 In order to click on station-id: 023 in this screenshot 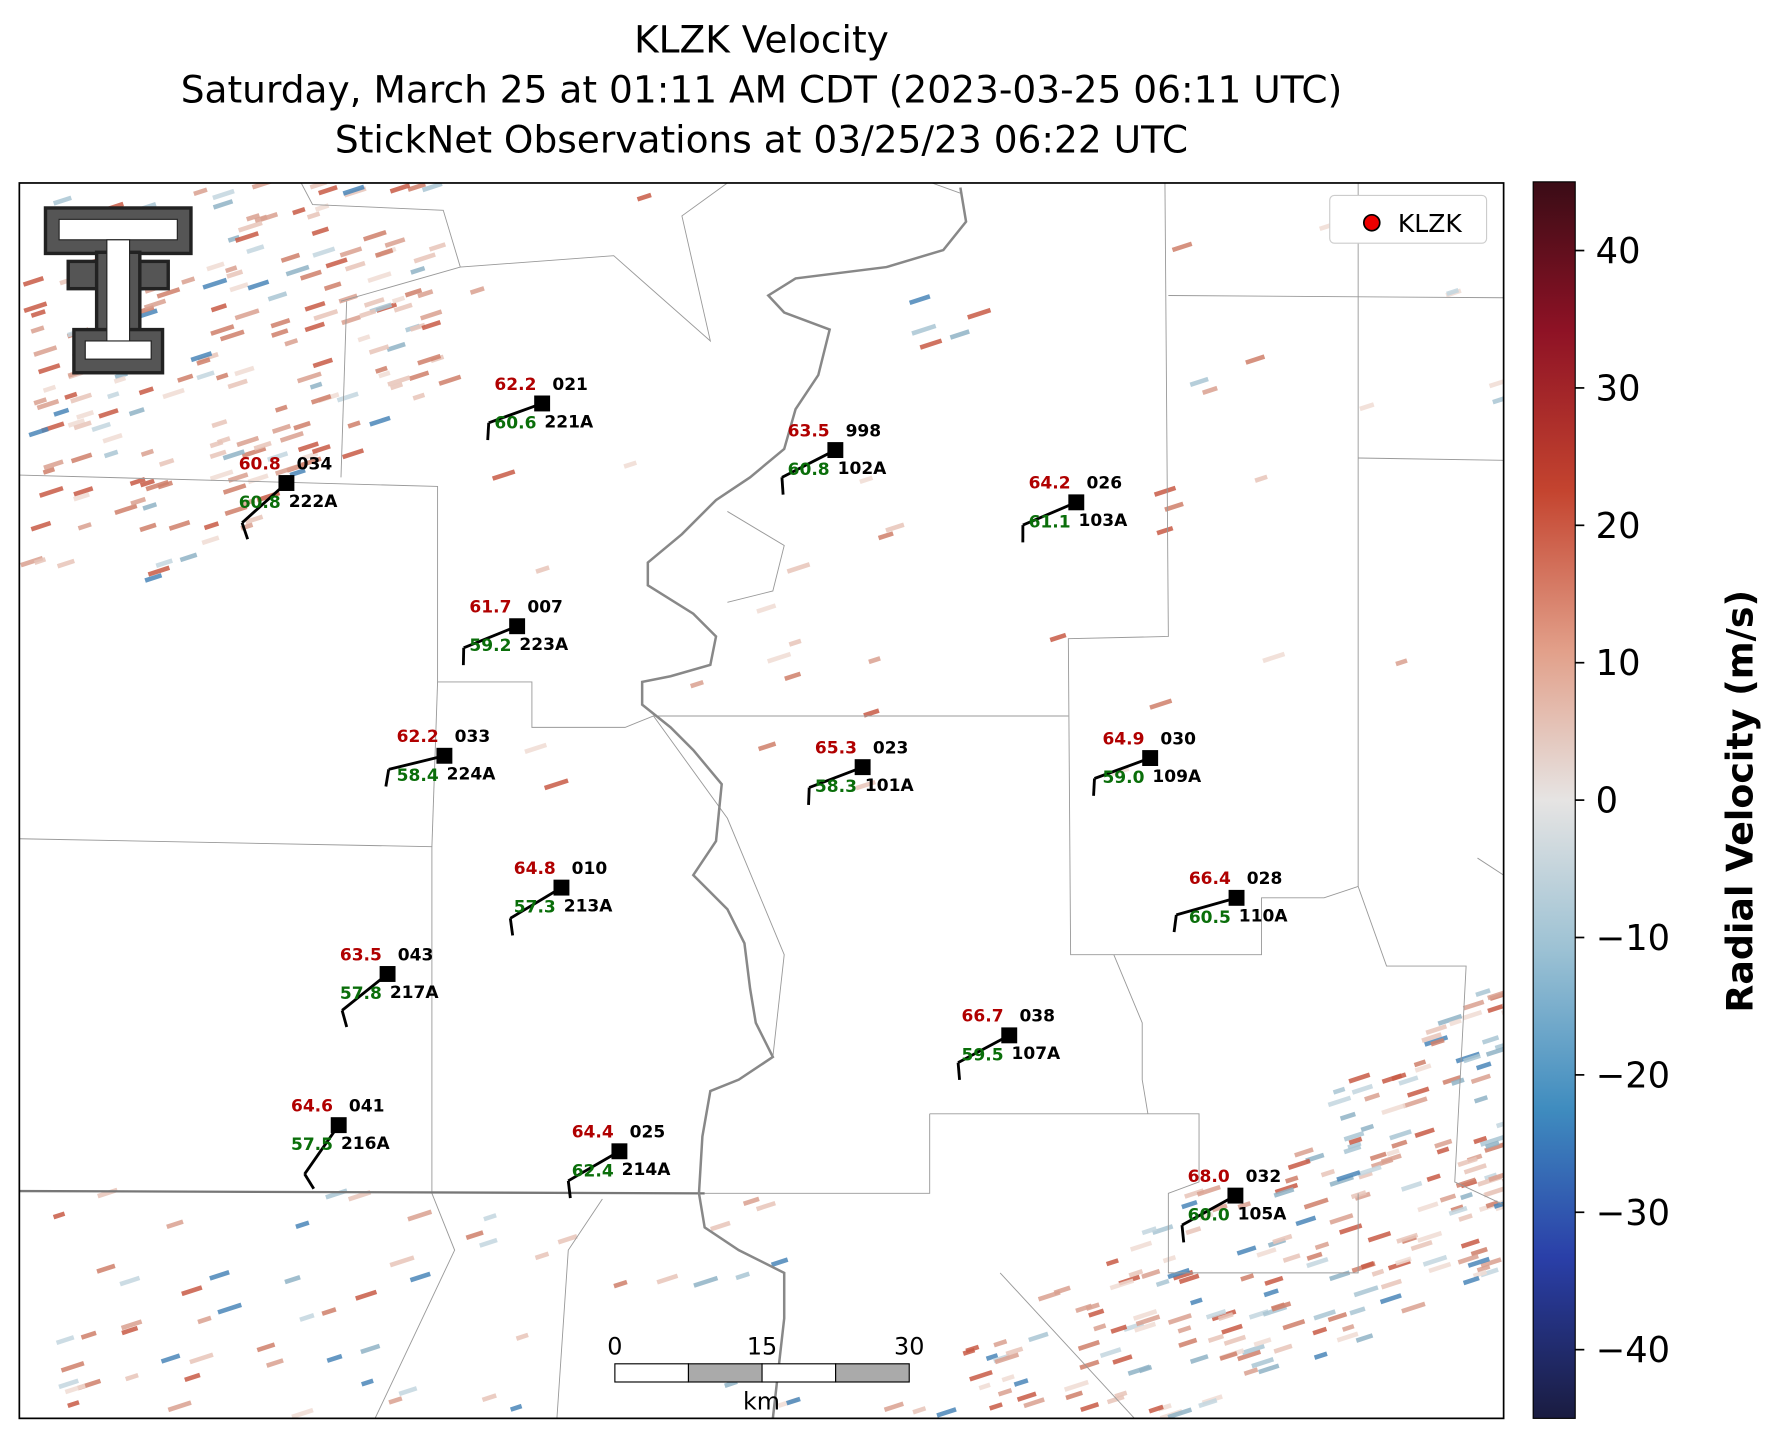, I will do `click(891, 749)`.